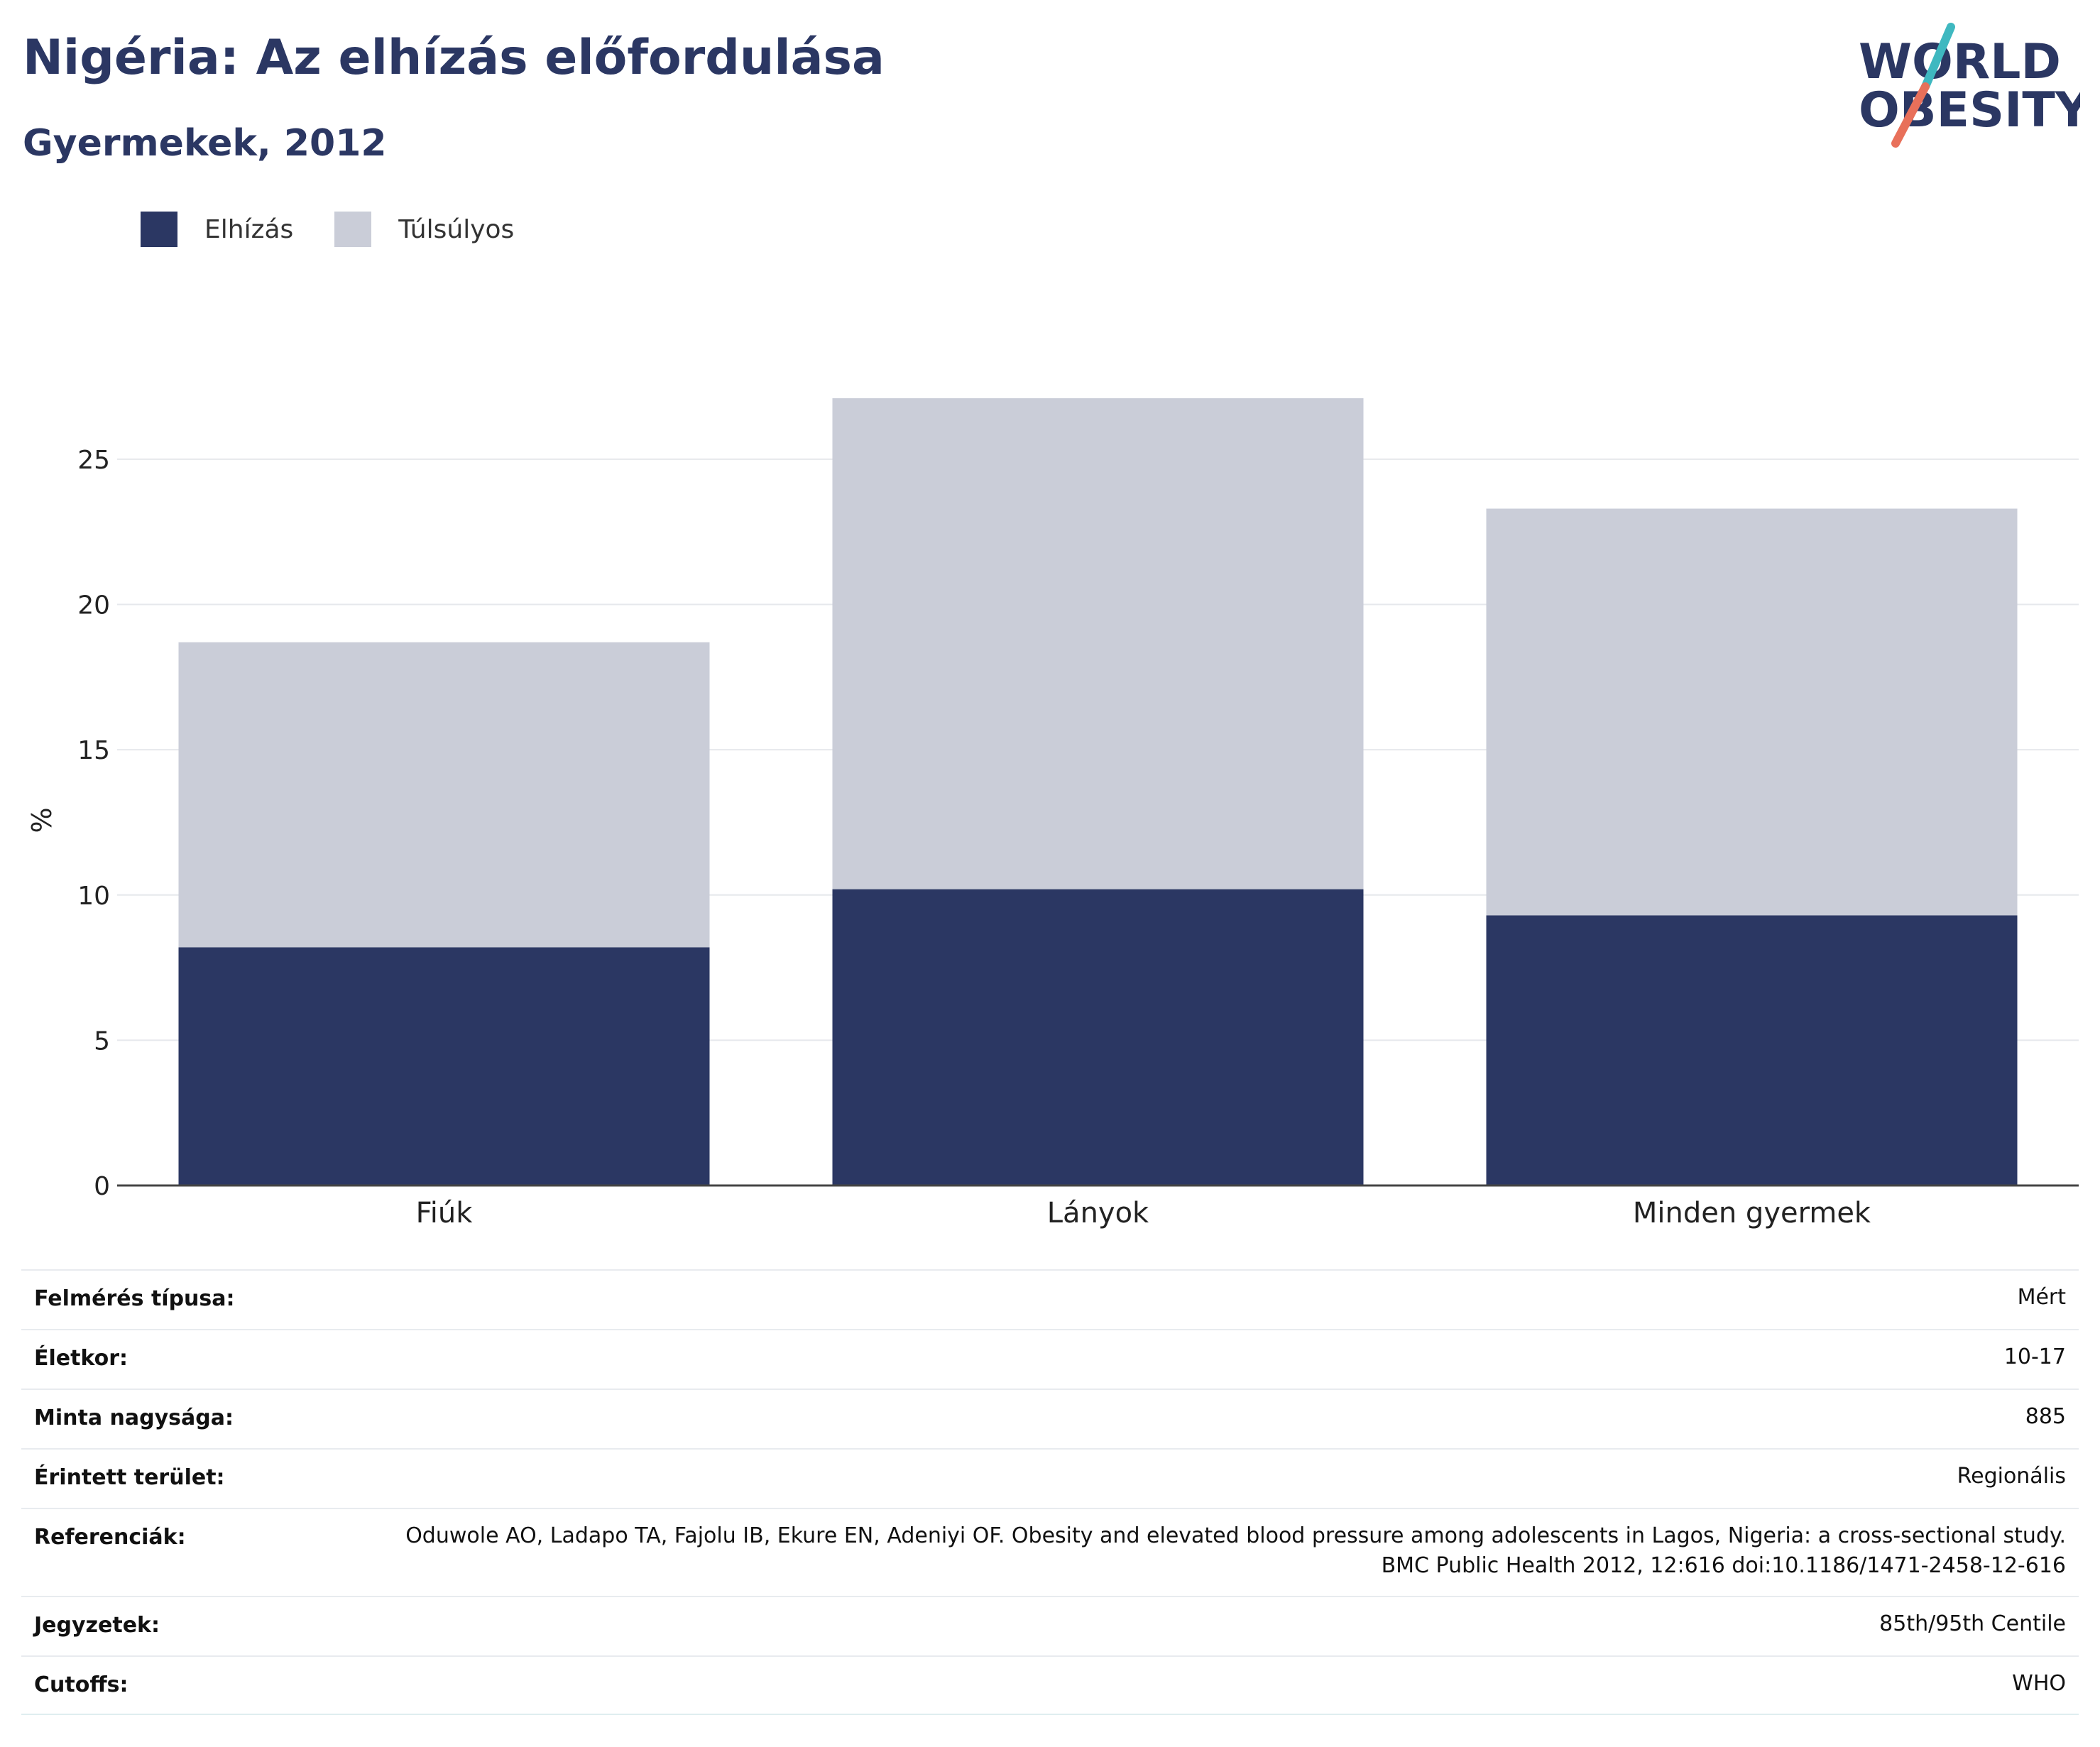 Image resolution: width=2100 pixels, height=1747 pixels. What do you see at coordinates (2045, 1416) in the screenshot?
I see `info-value: 885` at bounding box center [2045, 1416].